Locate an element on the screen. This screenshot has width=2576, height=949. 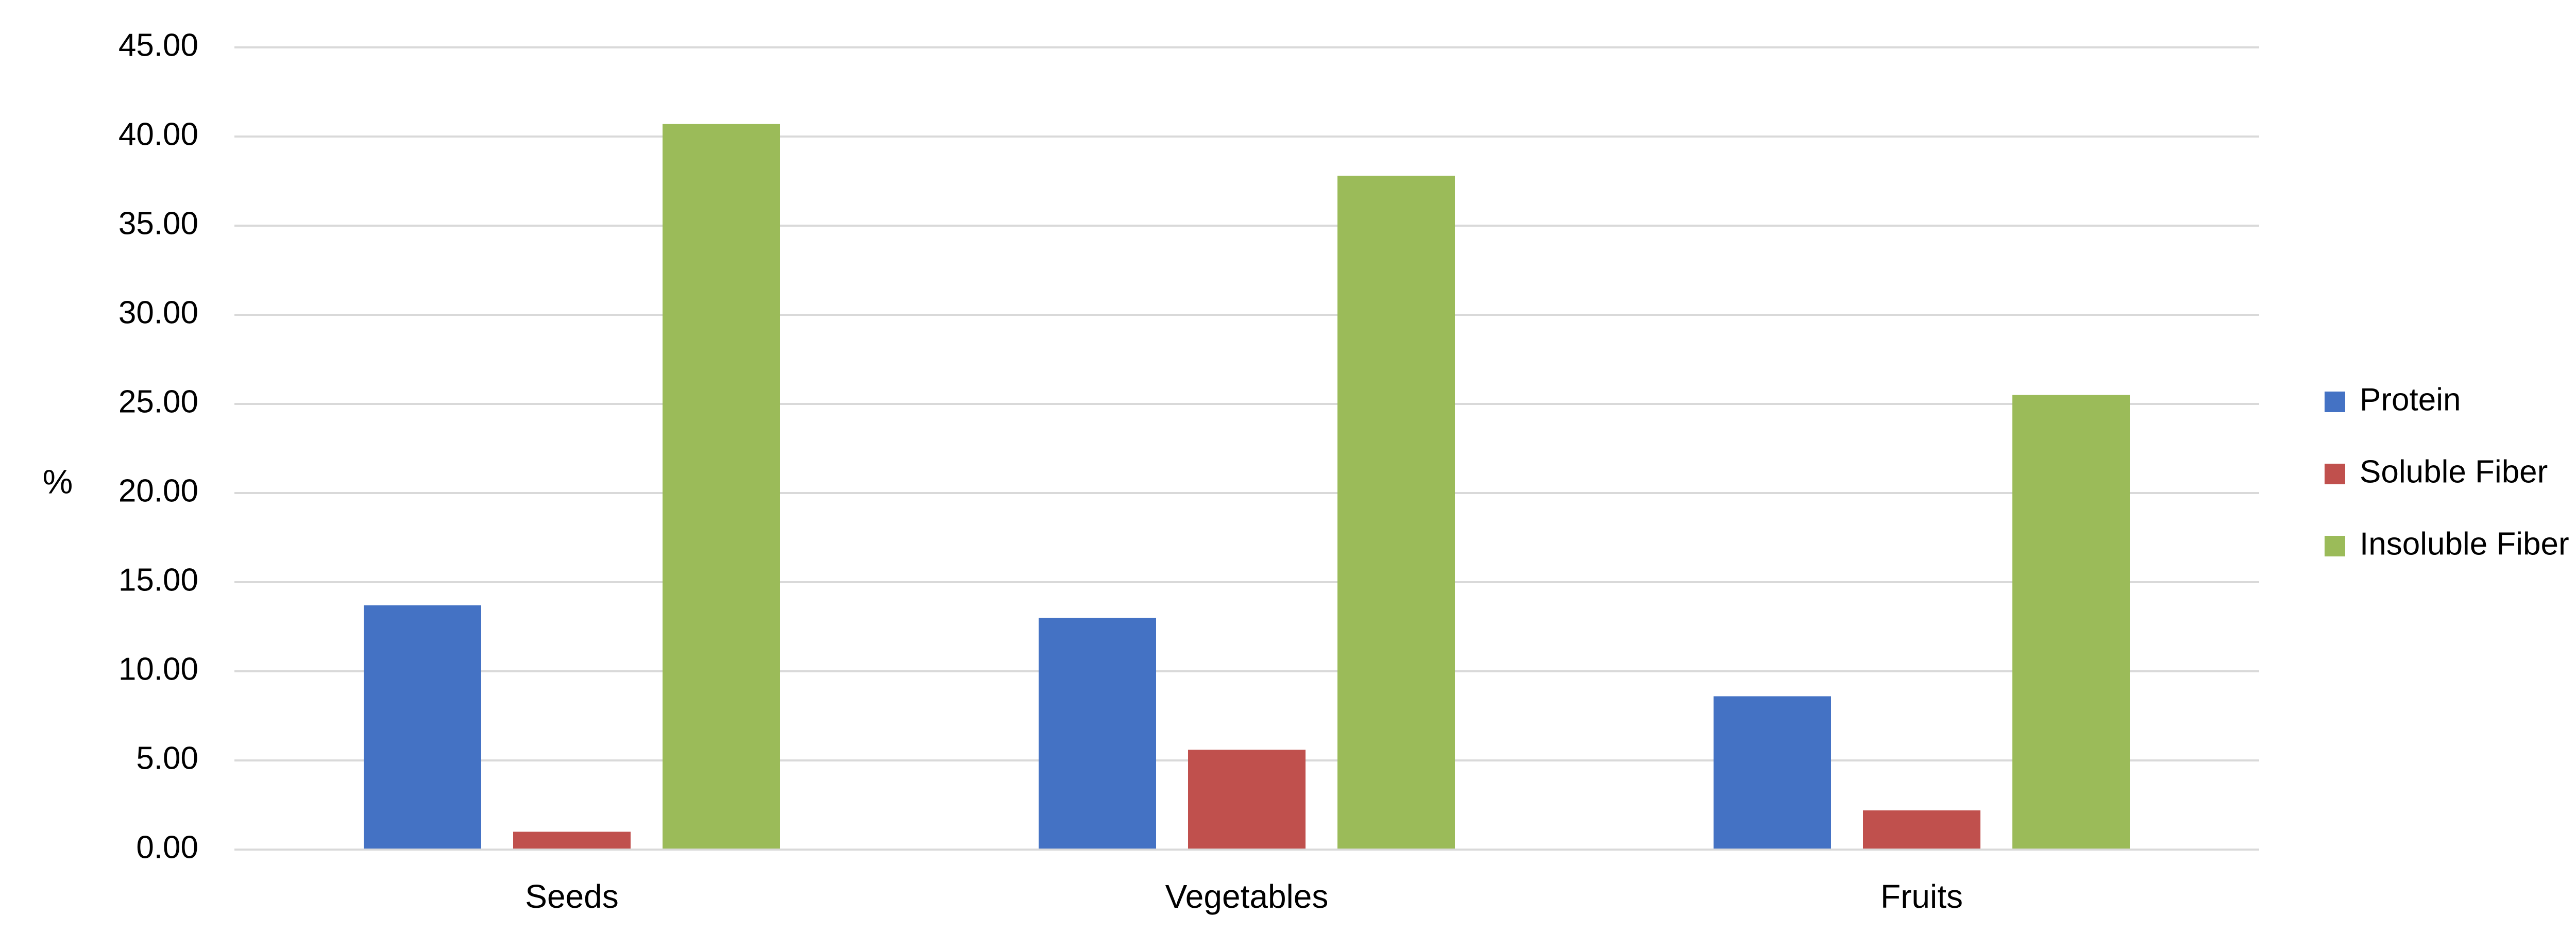
y-tick-label: 15.00 is located at coordinates (158, 580).